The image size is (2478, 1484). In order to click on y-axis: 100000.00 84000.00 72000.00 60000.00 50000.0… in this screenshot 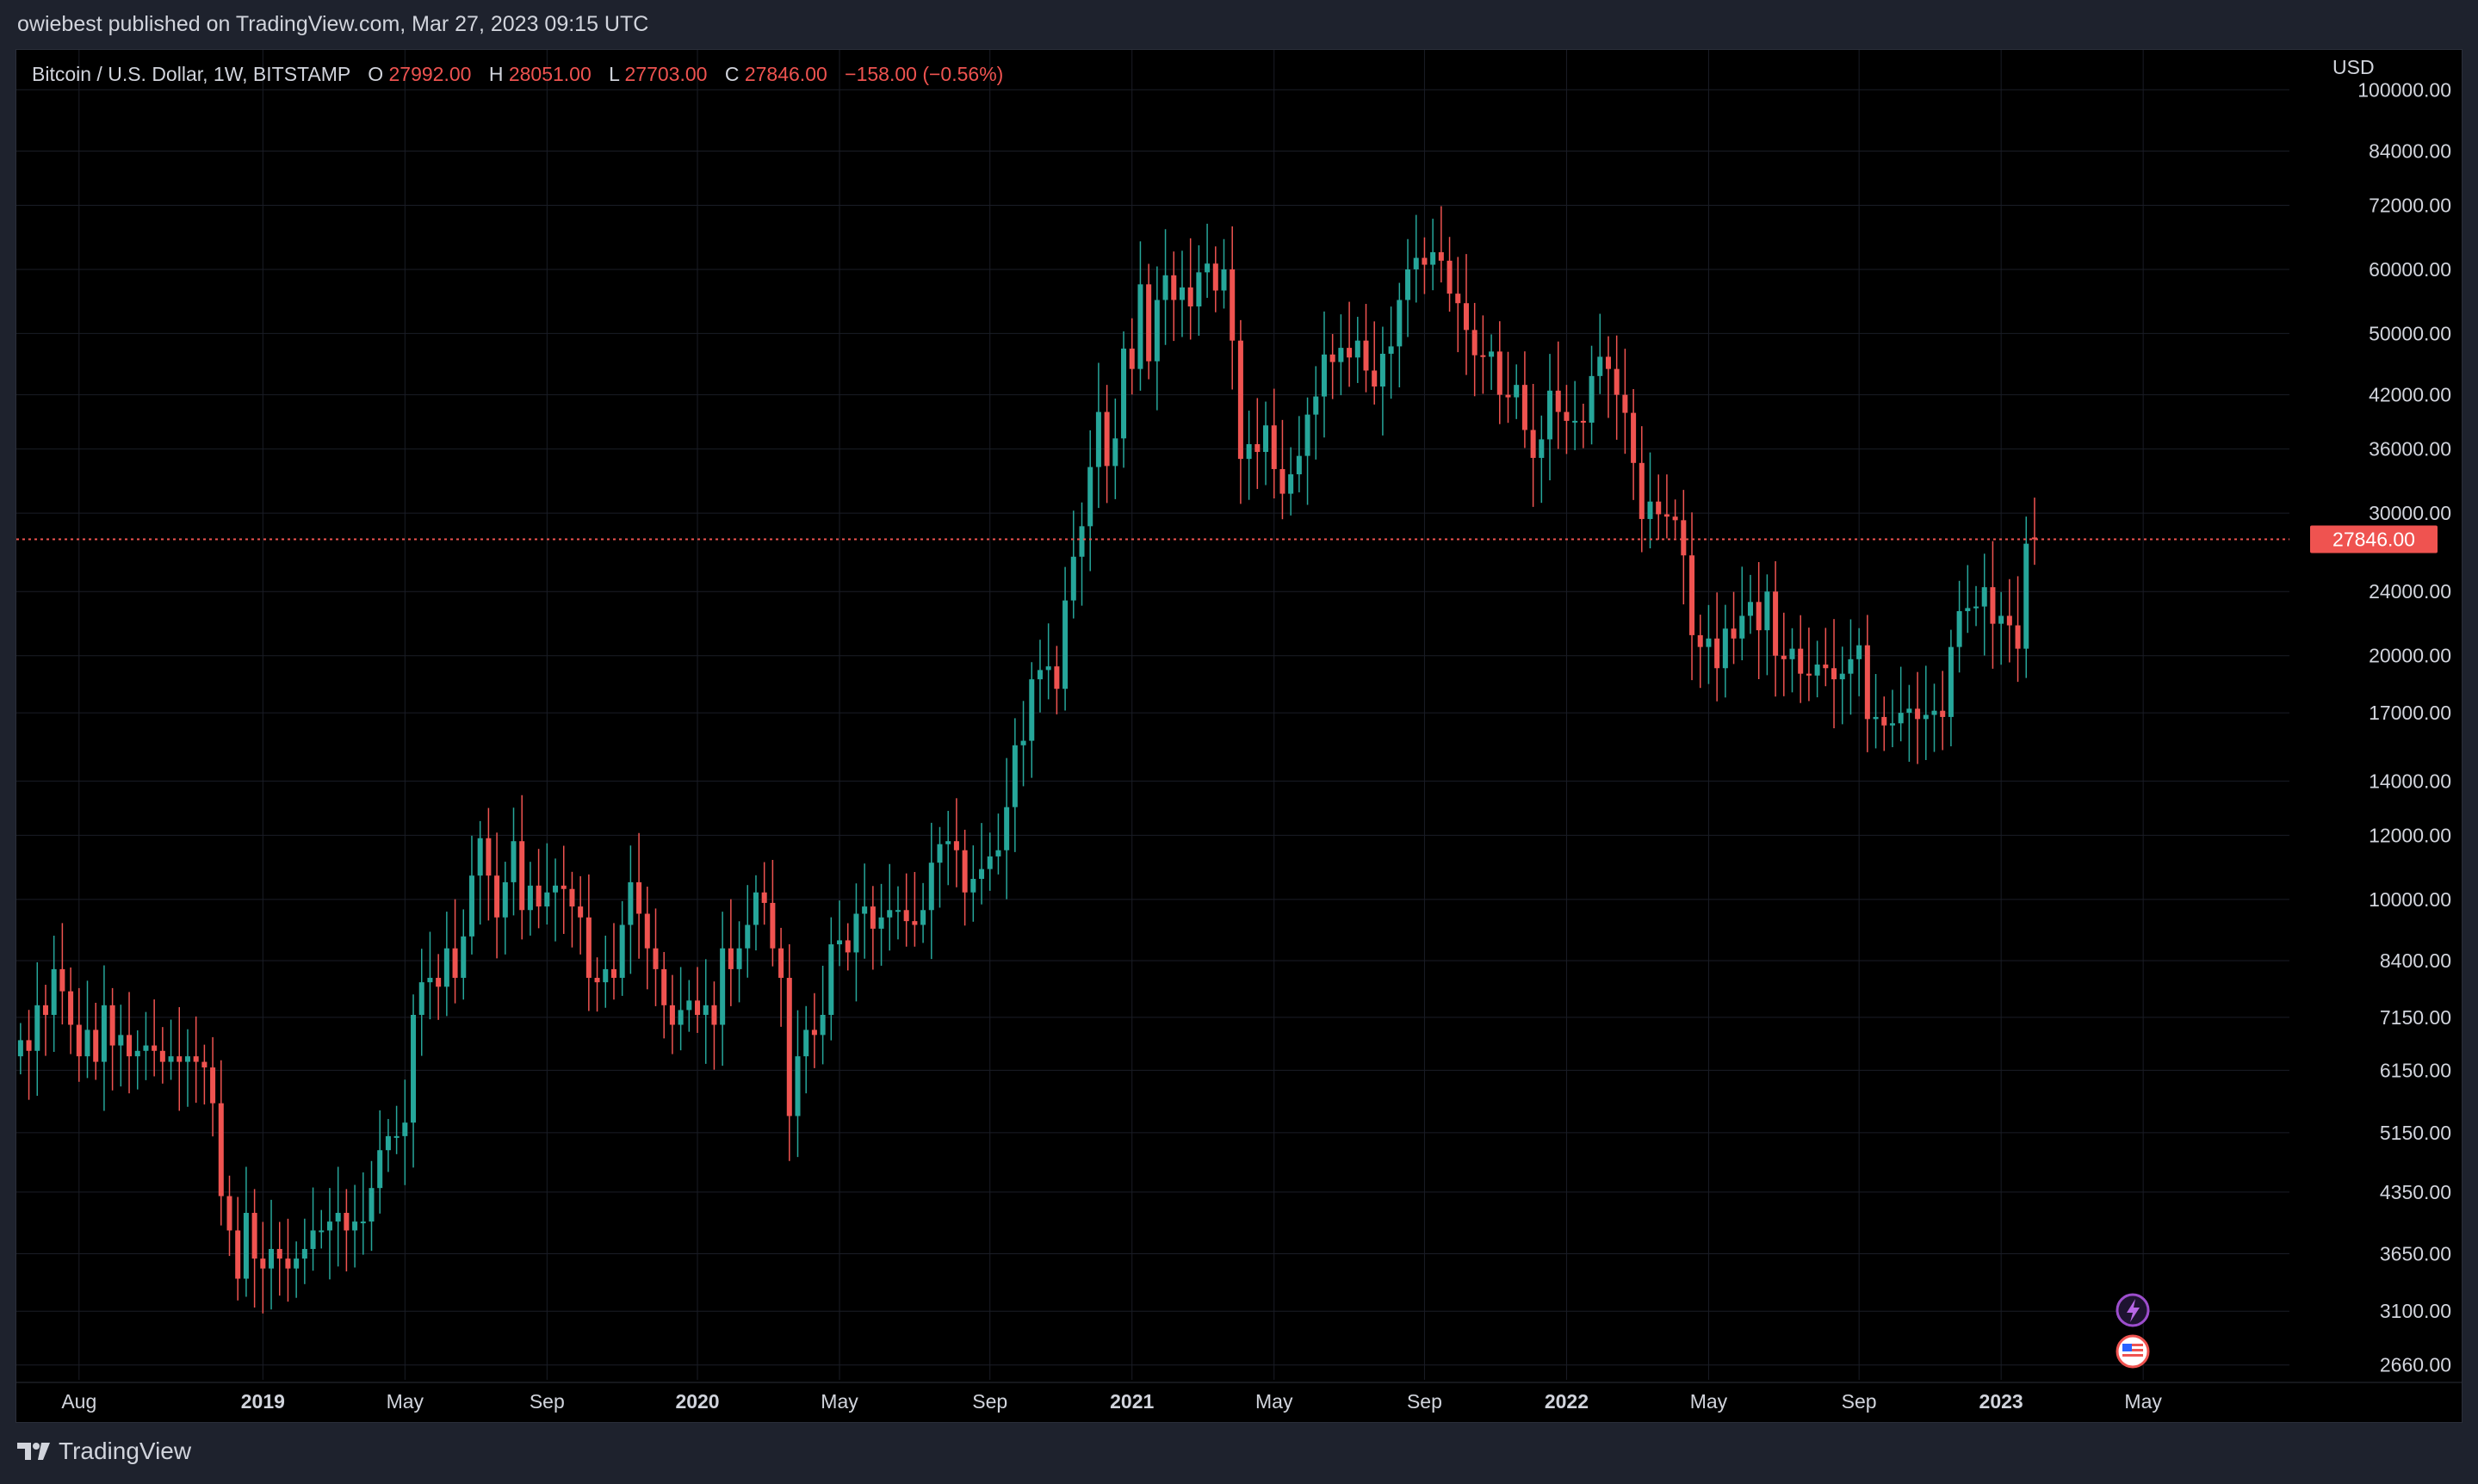, I will do `click(2404, 727)`.